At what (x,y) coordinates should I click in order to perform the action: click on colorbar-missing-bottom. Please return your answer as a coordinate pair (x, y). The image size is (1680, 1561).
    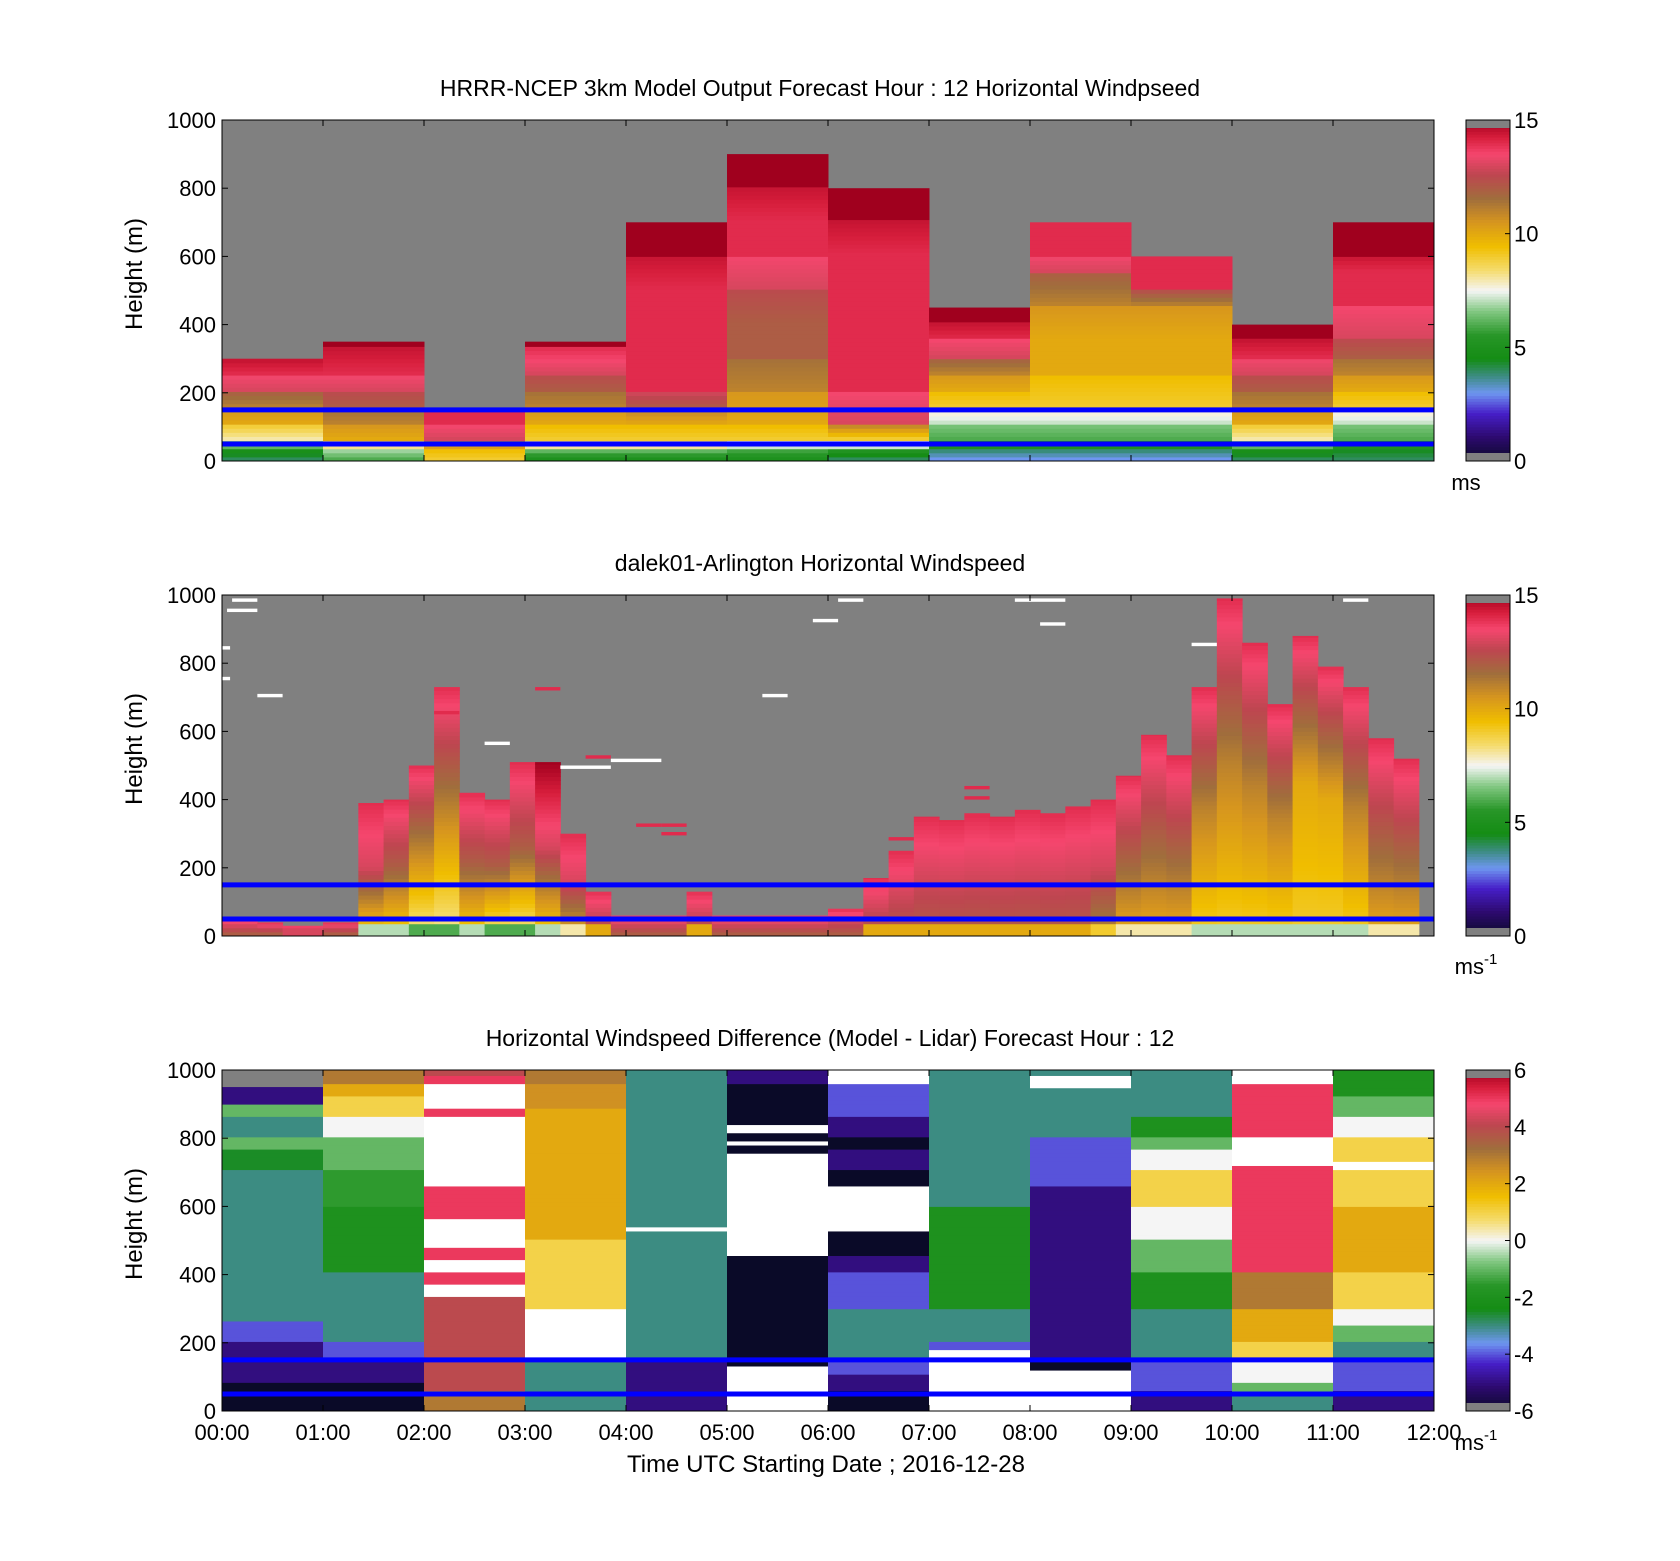
    Looking at the image, I should click on (1488, 932).